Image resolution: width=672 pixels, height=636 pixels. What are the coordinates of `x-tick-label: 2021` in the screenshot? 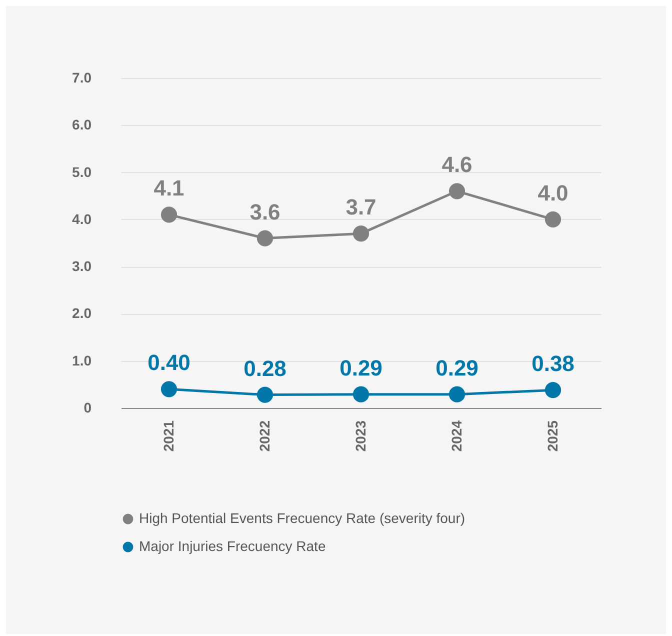 It's located at (168, 436).